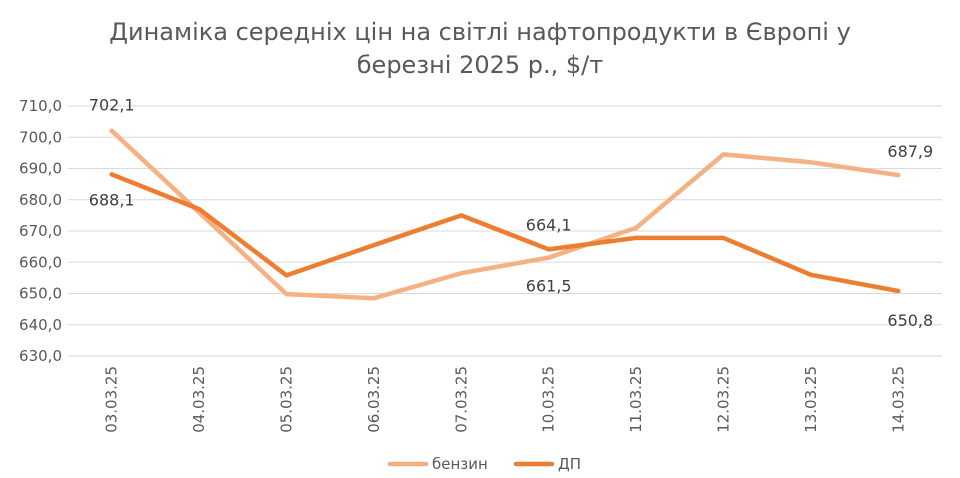  What do you see at coordinates (549, 286) in the screenshot?
I see `data-label: 661,5` at bounding box center [549, 286].